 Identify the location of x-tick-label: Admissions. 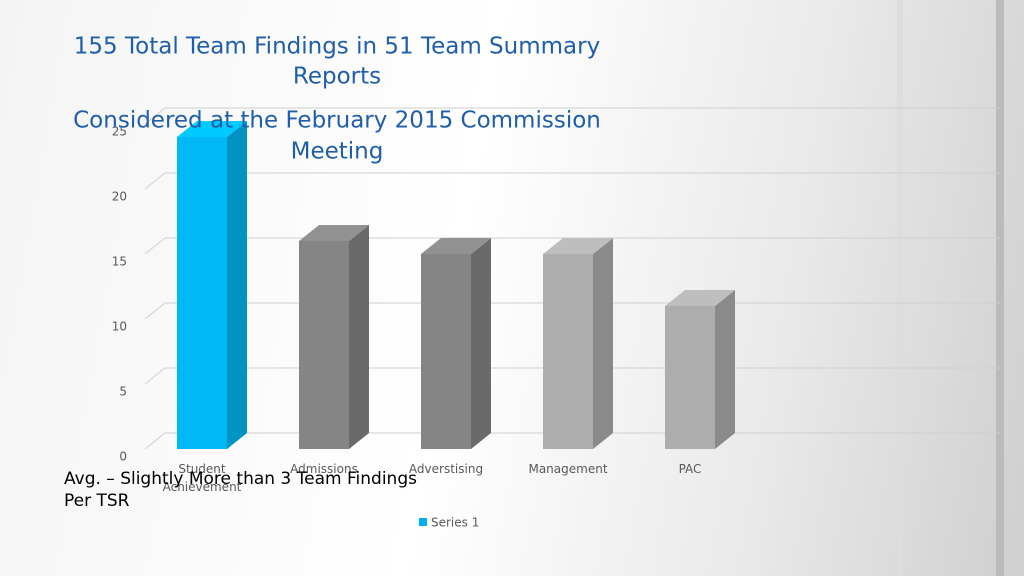
(324, 469).